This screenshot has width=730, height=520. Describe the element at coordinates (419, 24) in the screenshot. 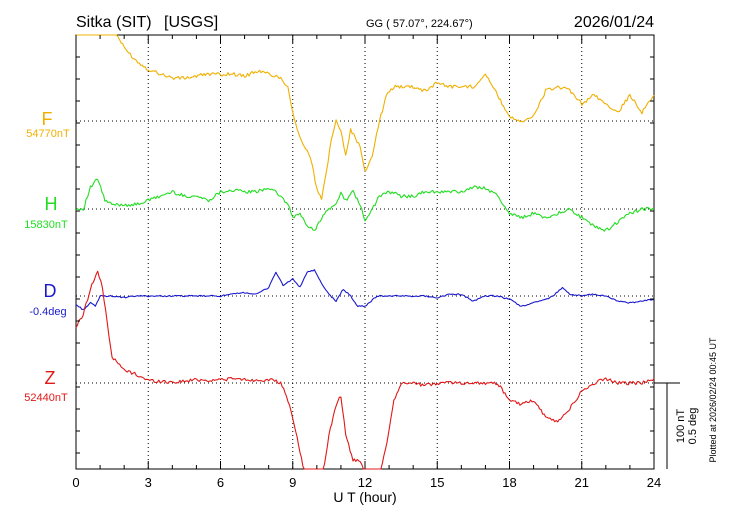

I see `coordinates-label: GG ( 57.07°, 224.67°)` at that location.